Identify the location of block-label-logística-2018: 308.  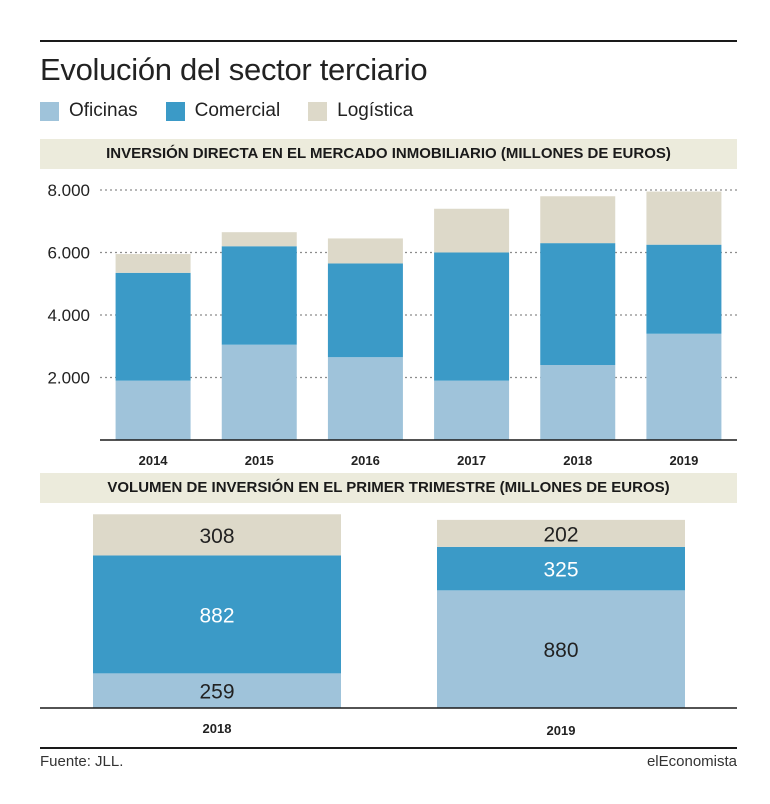
(216, 536).